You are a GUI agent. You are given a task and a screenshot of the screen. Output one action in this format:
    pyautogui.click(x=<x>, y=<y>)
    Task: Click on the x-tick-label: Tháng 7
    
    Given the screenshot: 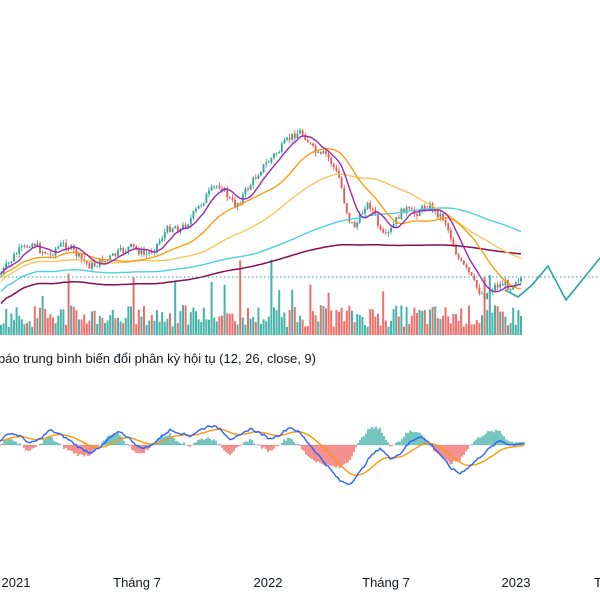 What is the action you would take?
    pyautogui.click(x=137, y=582)
    